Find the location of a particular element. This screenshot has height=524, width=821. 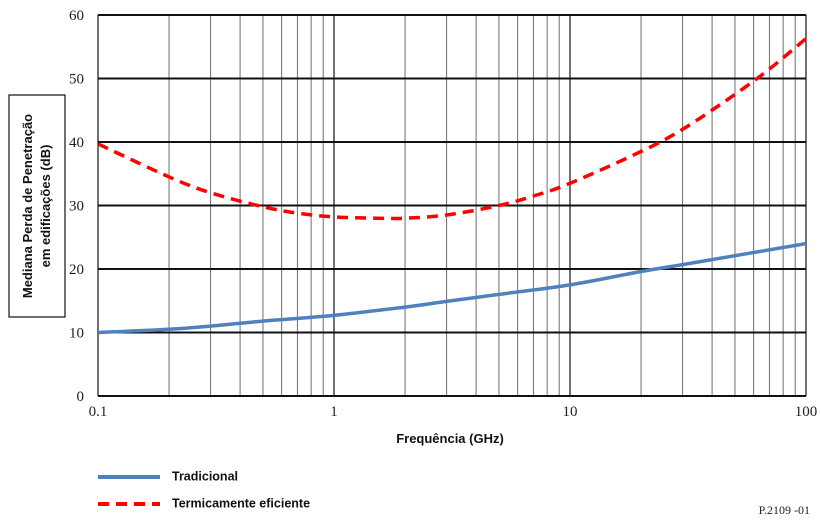

y-tick-label: 0 is located at coordinates (81, 397).